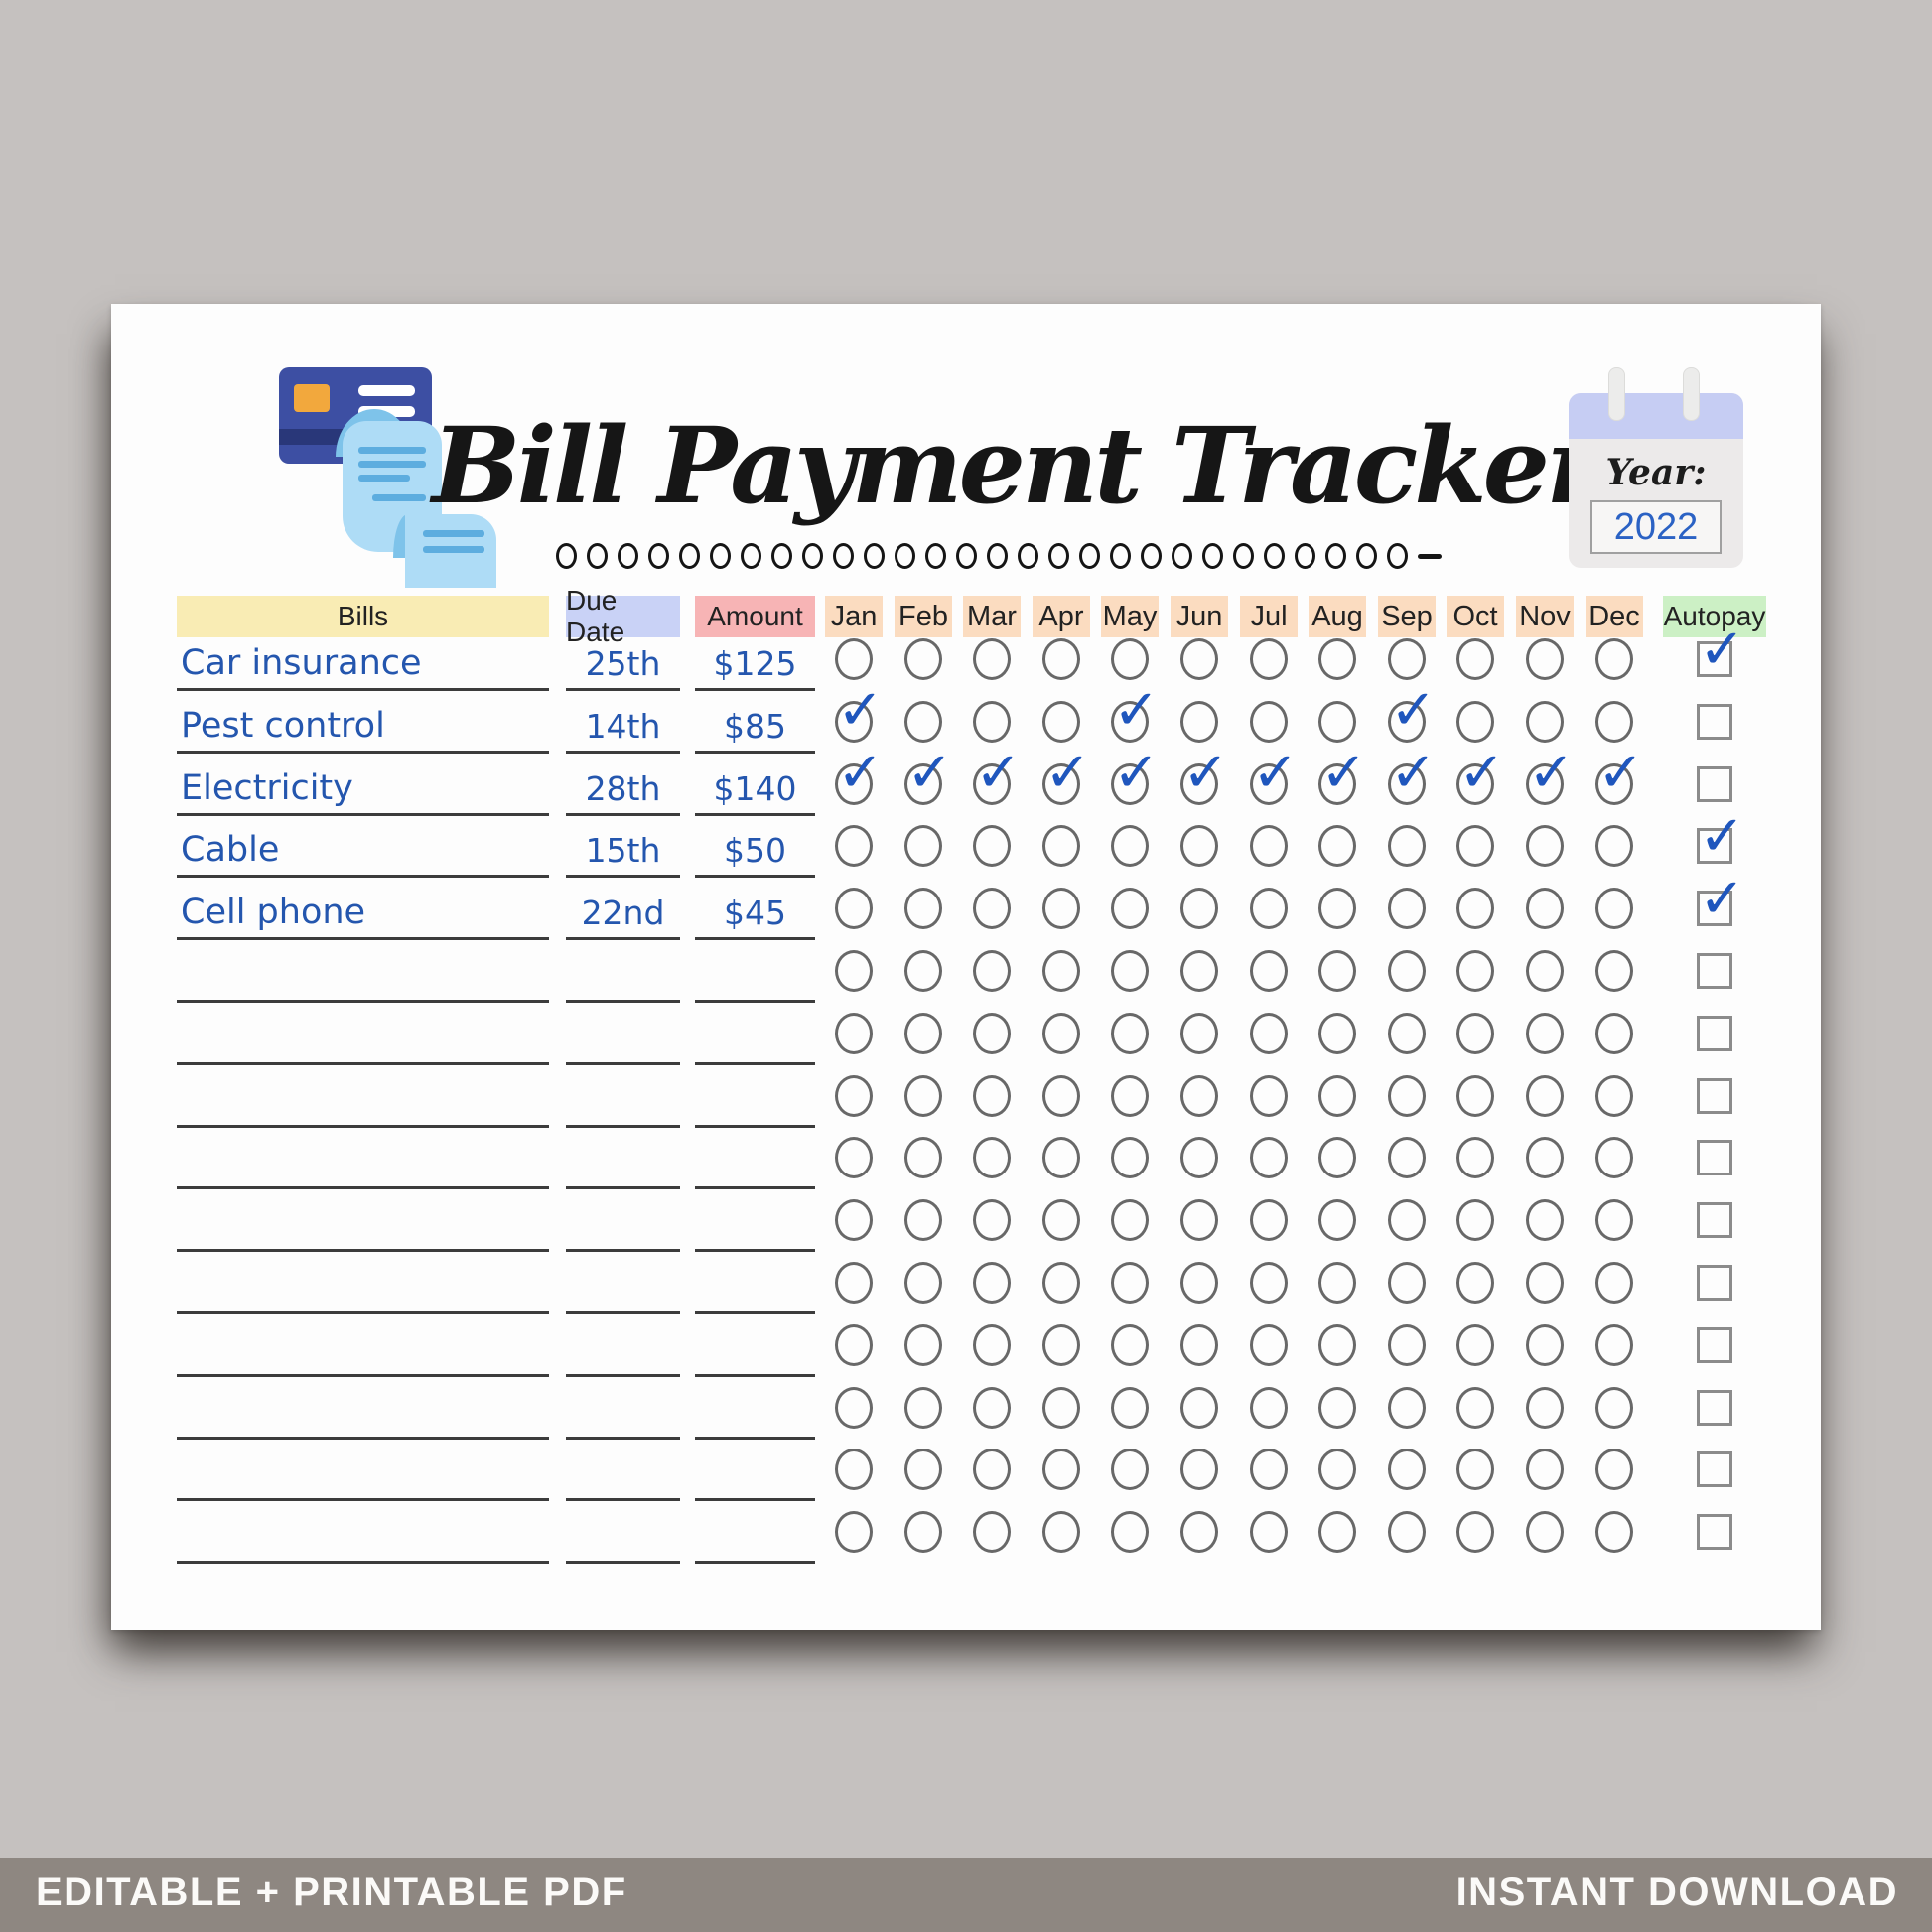  Describe the element at coordinates (1199, 1034) in the screenshot. I see `payment-circle-jun-row7` at that location.